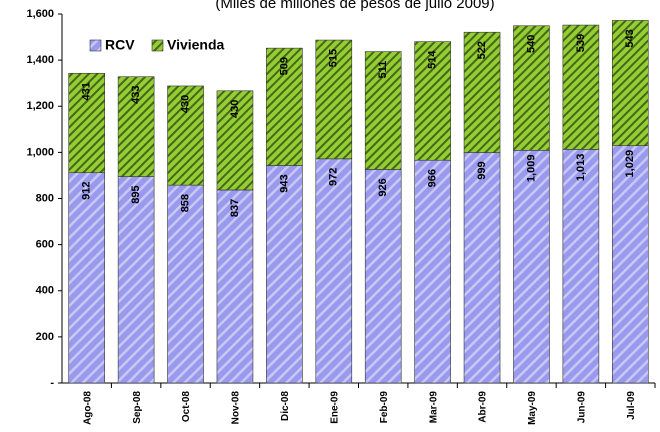 The height and width of the screenshot is (432, 660). I want to click on data-label: 511, so click(383, 70).